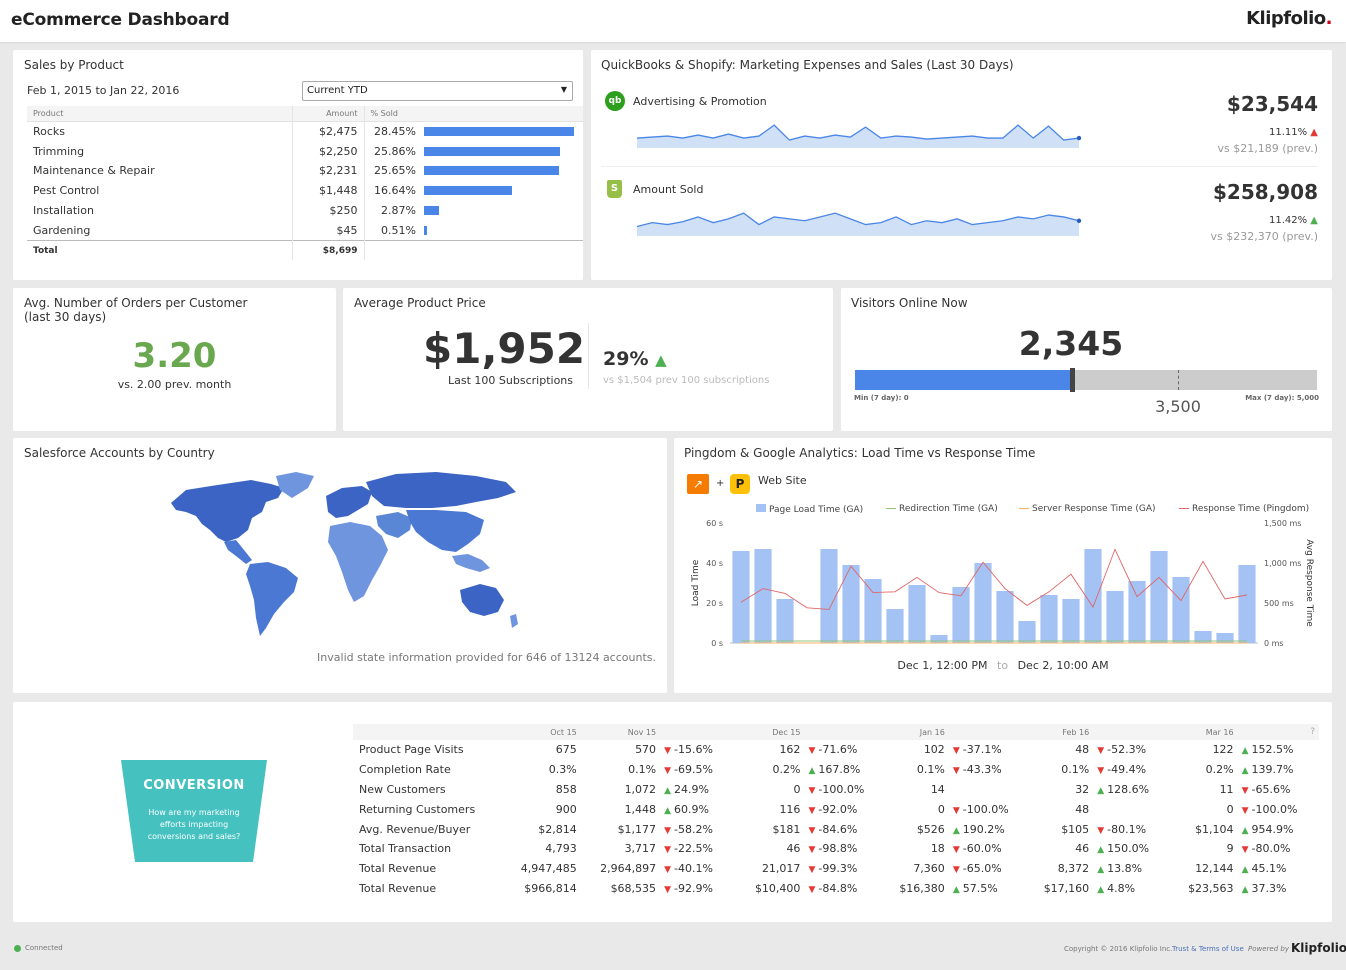 Image resolution: width=1346 pixels, height=970 pixels. What do you see at coordinates (295, 485) in the screenshot?
I see `map-region-greenland` at bounding box center [295, 485].